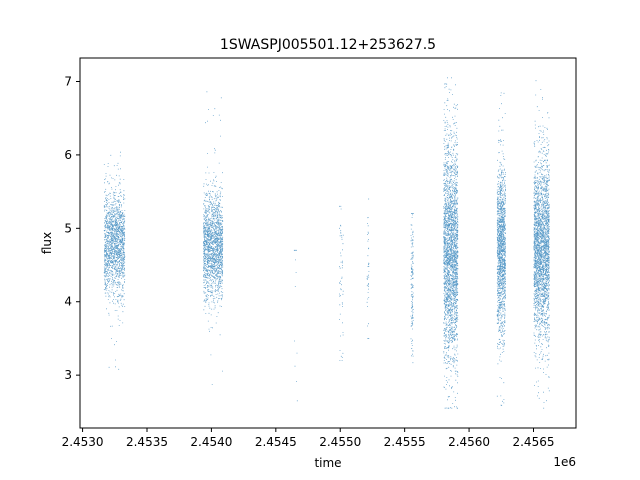 The image size is (640, 480). I want to click on y-tick-label: 6, so click(68, 155).